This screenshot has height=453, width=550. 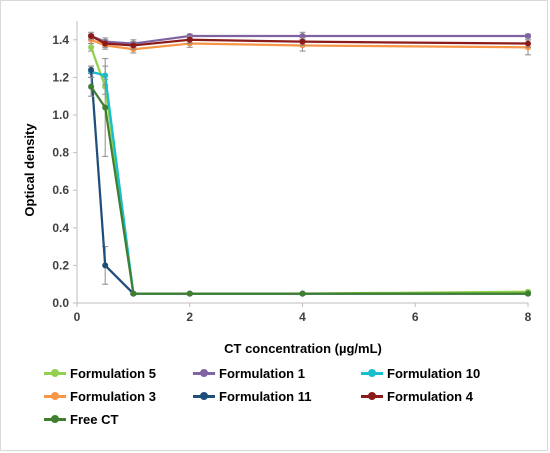 What do you see at coordinates (29, 170) in the screenshot?
I see `y-axis-title: Optical density` at bounding box center [29, 170].